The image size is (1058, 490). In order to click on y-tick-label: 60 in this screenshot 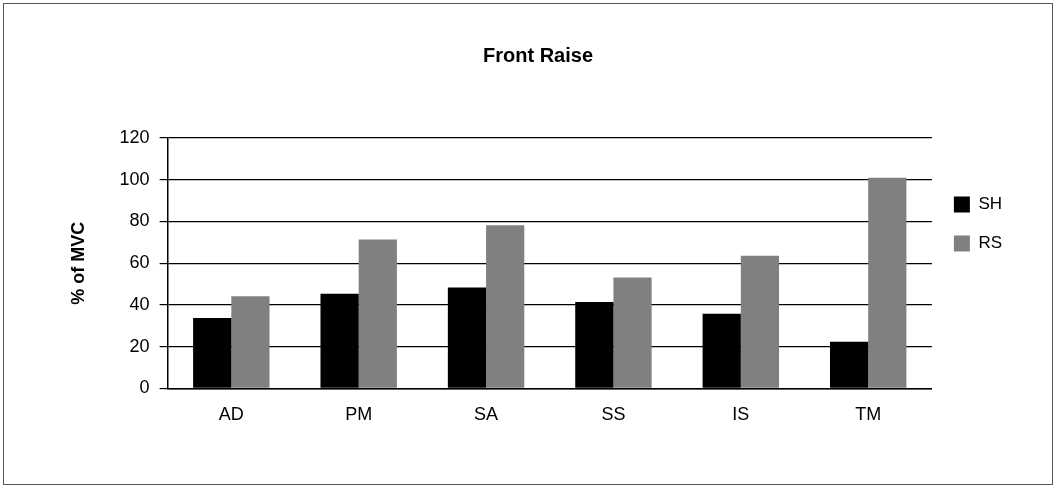, I will do `click(139, 262)`.